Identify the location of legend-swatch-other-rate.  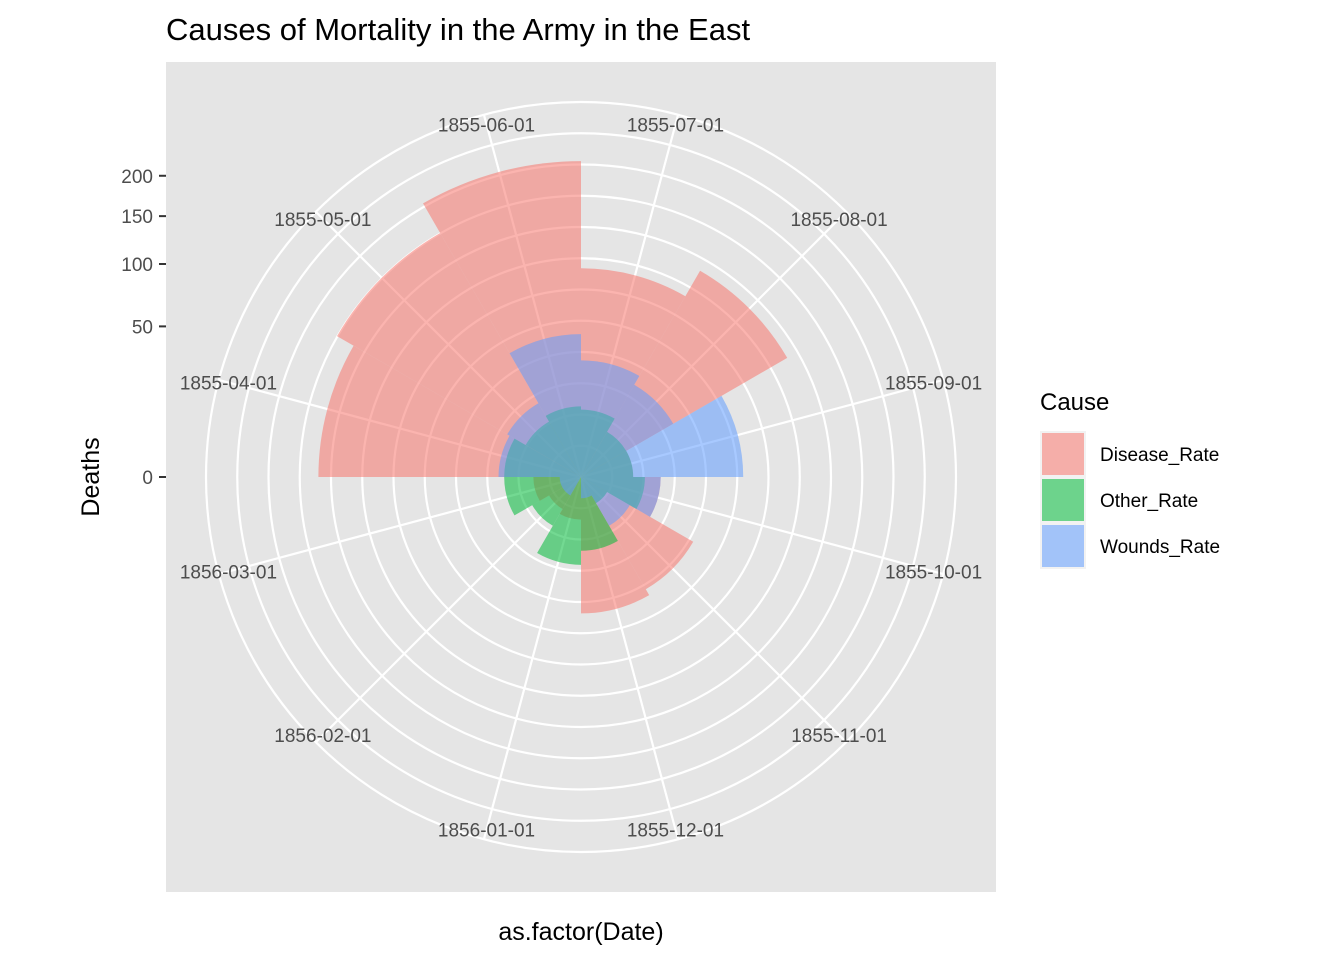
(1063, 500).